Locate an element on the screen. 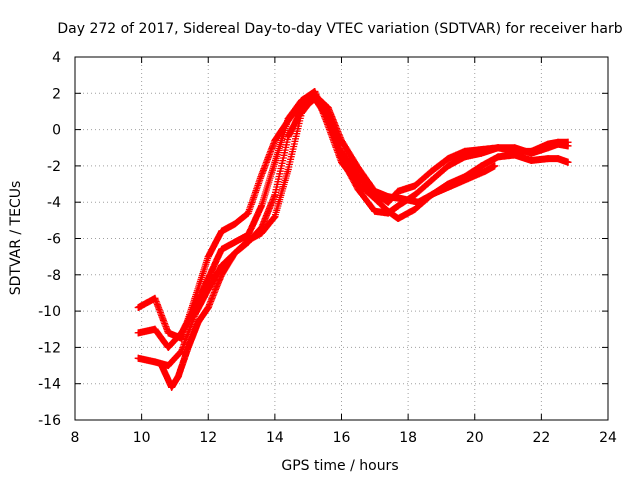 Image resolution: width=640 pixels, height=480 pixels. x-tick-label: 16 is located at coordinates (342, 438).